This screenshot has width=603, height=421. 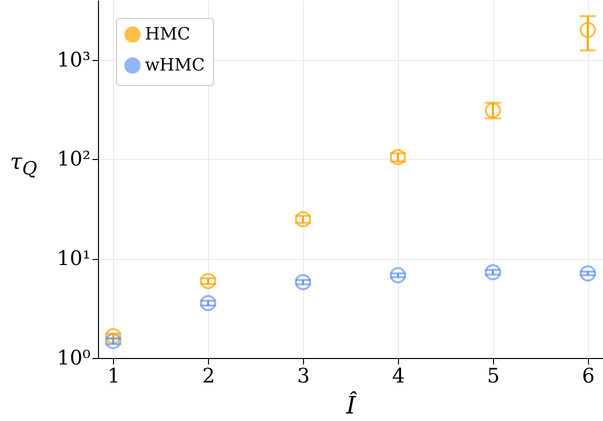 What do you see at coordinates (113, 376) in the screenshot?
I see `x-tick-label: 1` at bounding box center [113, 376].